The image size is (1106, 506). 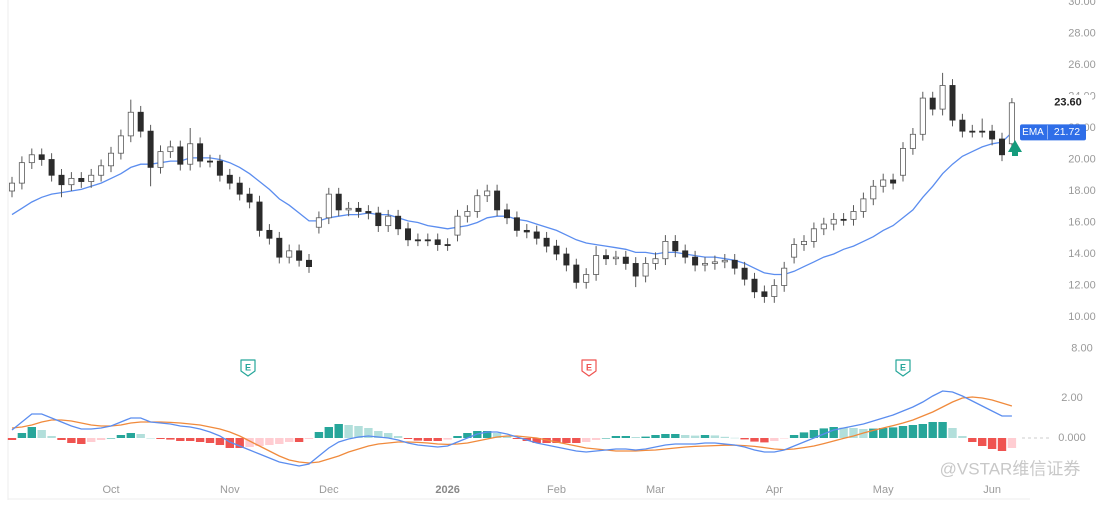 I want to click on y-tick-label: 10.00, so click(x=1082, y=317).